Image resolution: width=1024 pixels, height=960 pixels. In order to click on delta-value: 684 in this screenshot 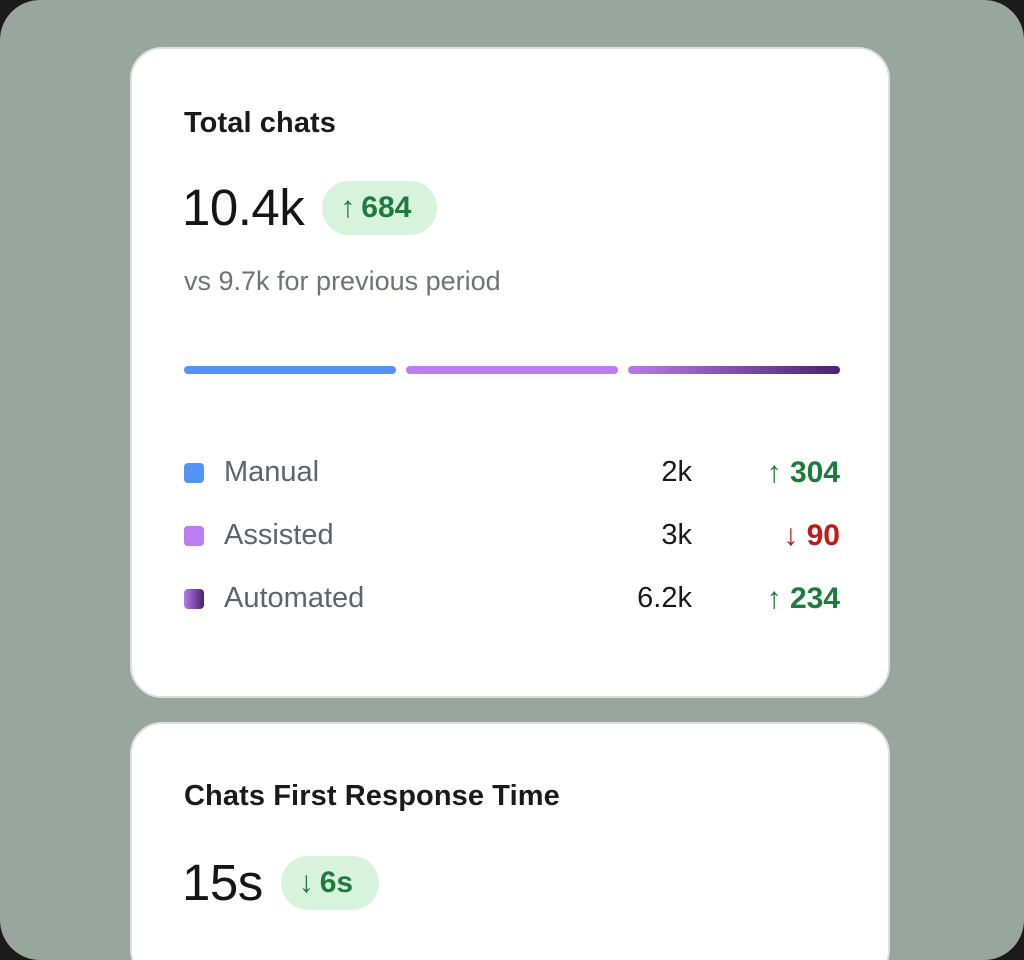, I will do `click(386, 207)`.